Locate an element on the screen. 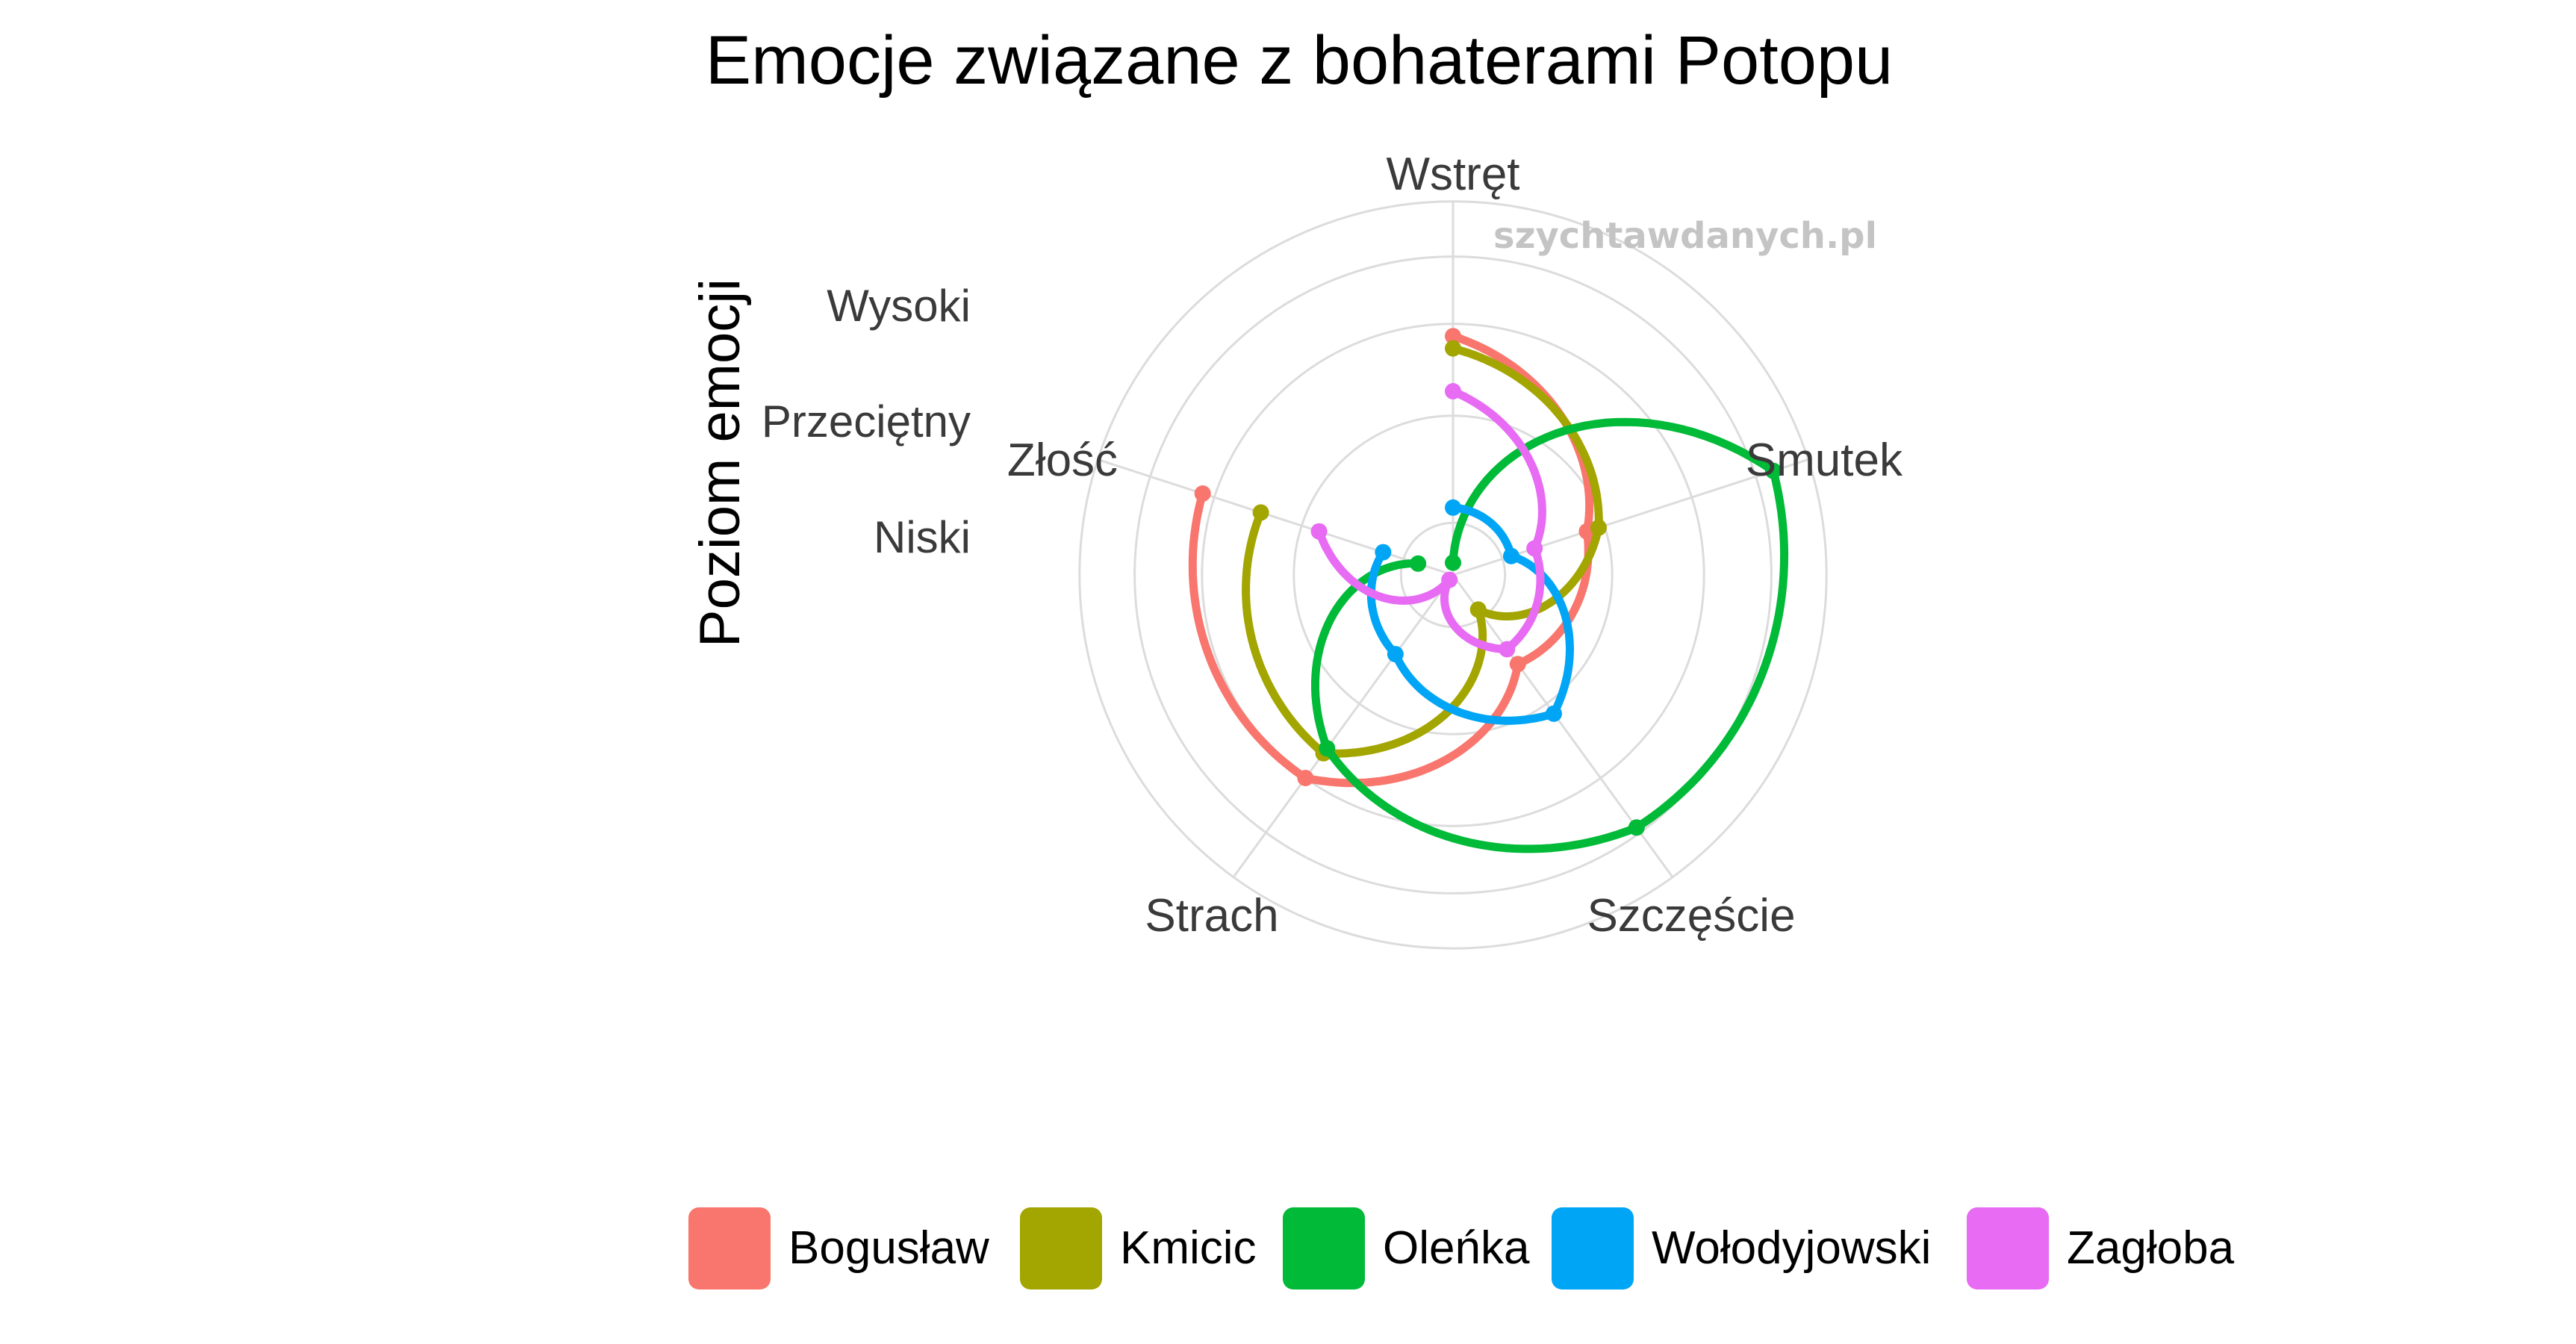 Image resolution: width=2576 pixels, height=1344 pixels. axis-label-anger: Złość is located at coordinates (1062, 460).